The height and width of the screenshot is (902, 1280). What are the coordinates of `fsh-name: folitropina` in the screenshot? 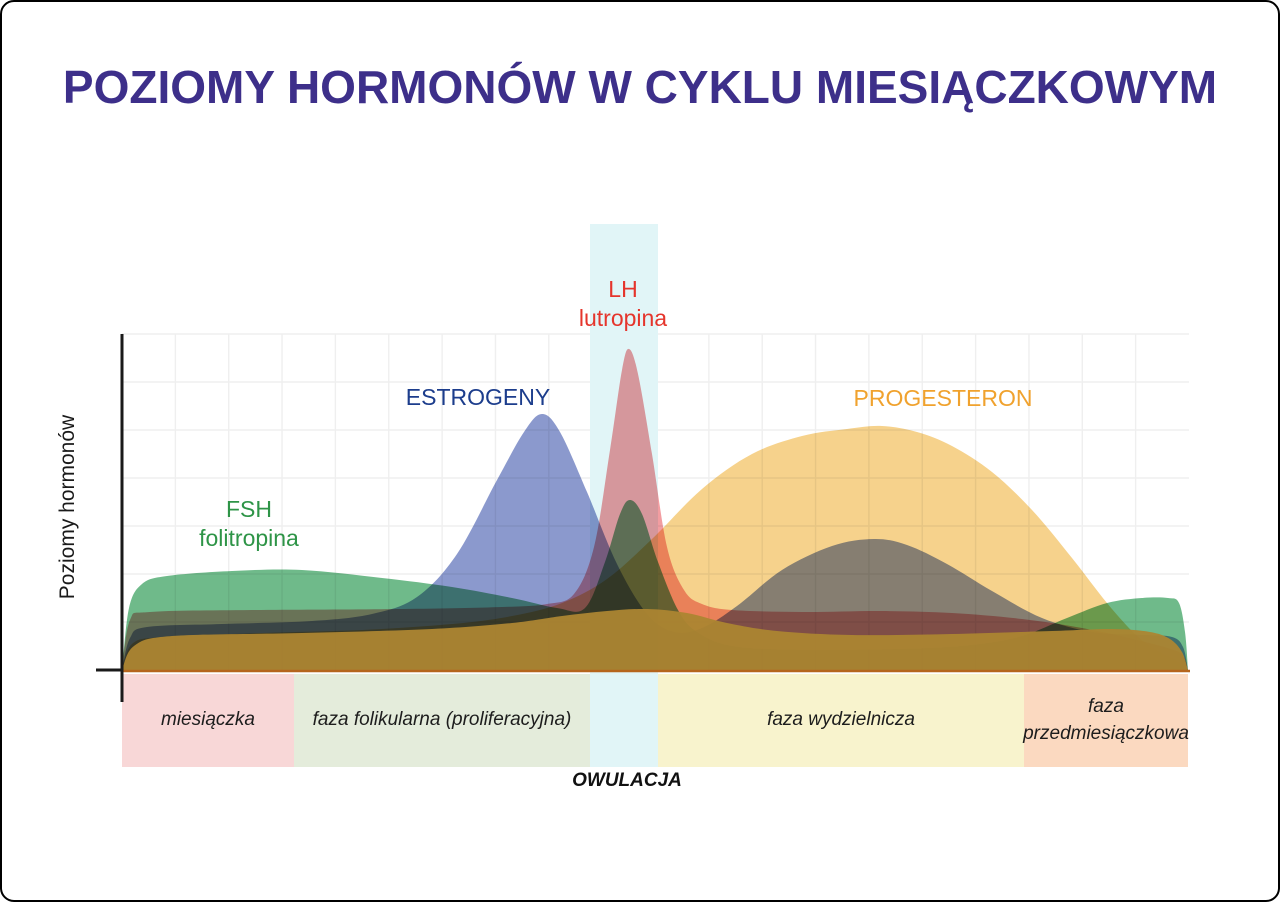 It's located at (249, 538).